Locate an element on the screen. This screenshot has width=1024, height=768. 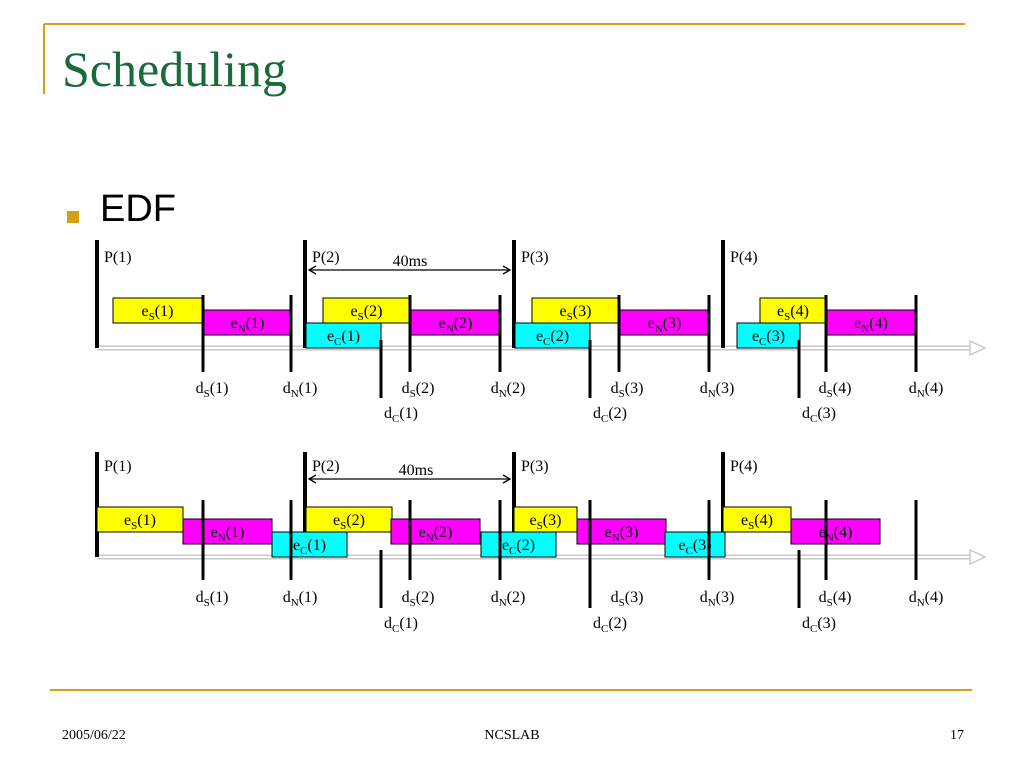
slide-title: Scheduling is located at coordinates (174, 69).